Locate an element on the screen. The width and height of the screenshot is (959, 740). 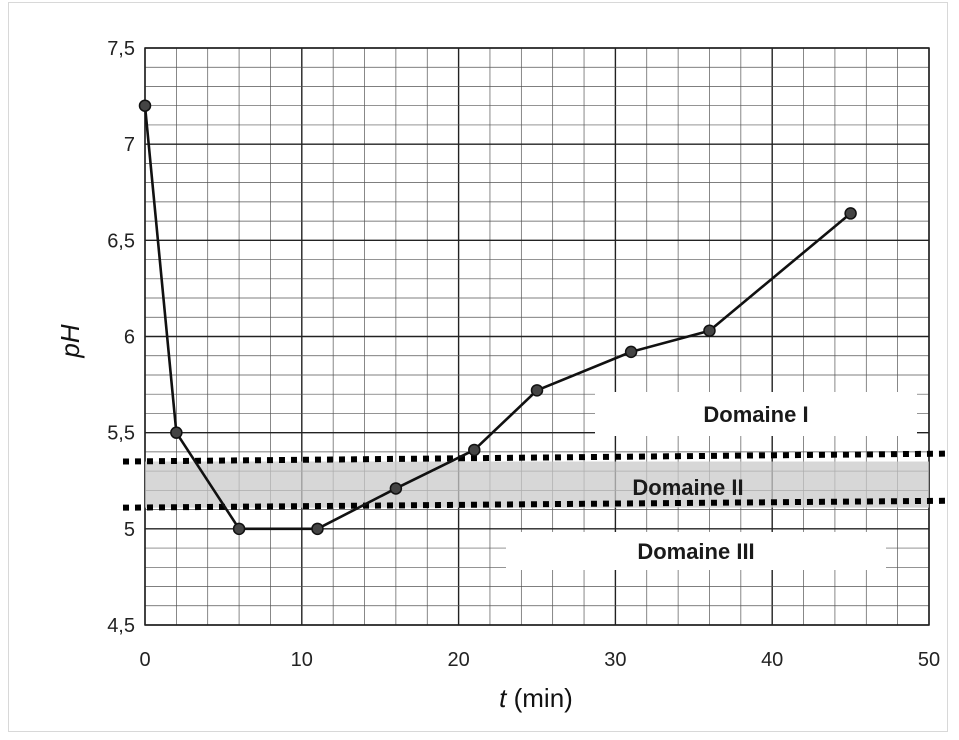
domain-i-label-box is located at coordinates (756, 414).